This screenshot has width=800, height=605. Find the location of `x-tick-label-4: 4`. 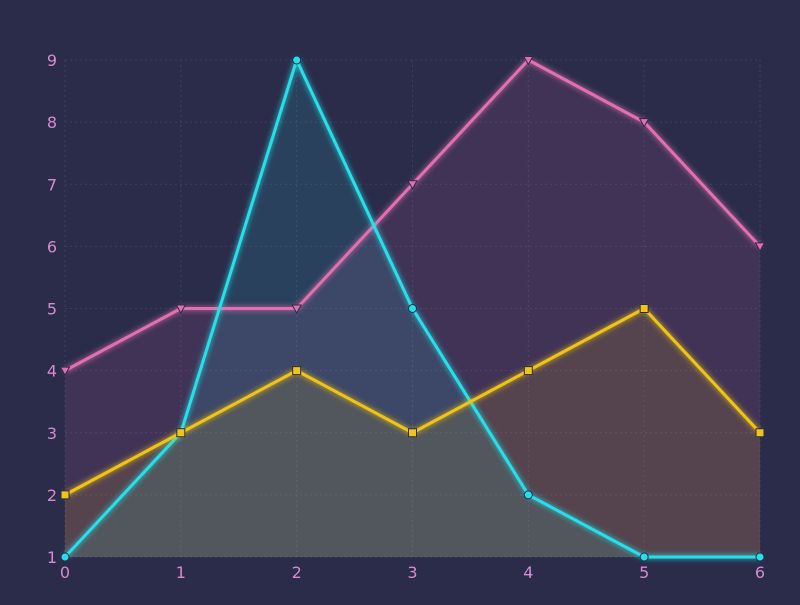

x-tick-label-4: 4 is located at coordinates (528, 572).